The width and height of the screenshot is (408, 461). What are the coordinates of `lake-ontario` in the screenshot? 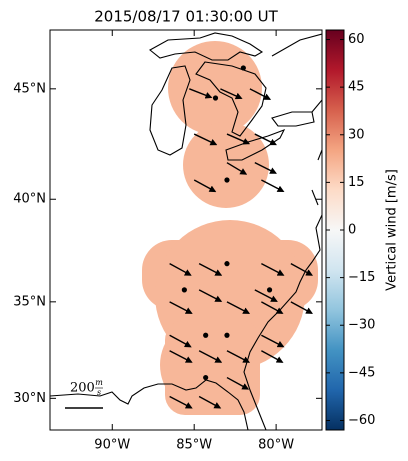 It's located at (293, 119).